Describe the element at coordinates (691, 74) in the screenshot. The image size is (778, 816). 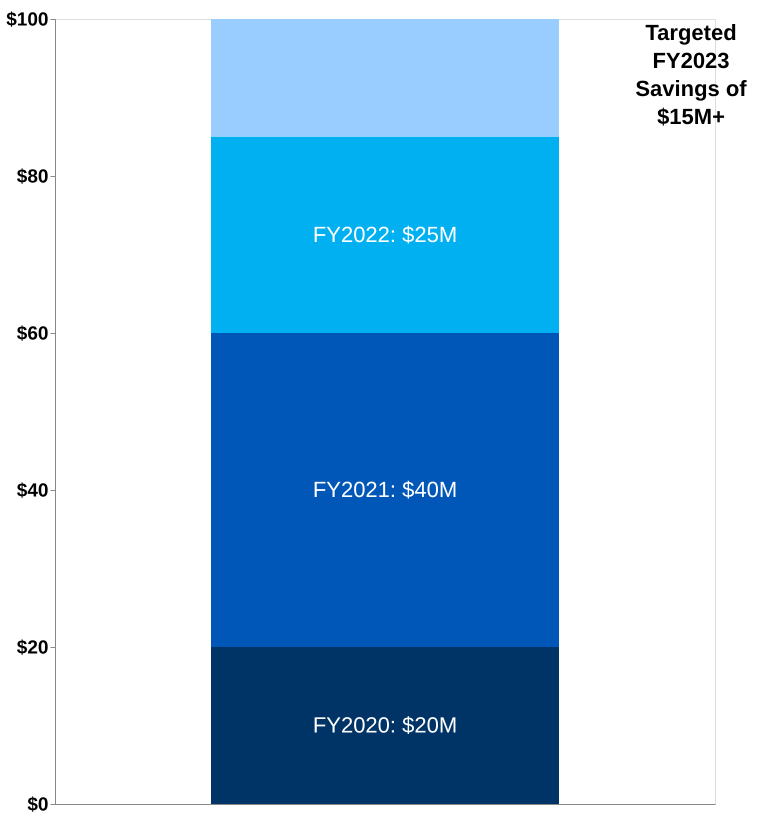
I see `annotation: Targeted FY2023 Savings of $15M+` at that location.